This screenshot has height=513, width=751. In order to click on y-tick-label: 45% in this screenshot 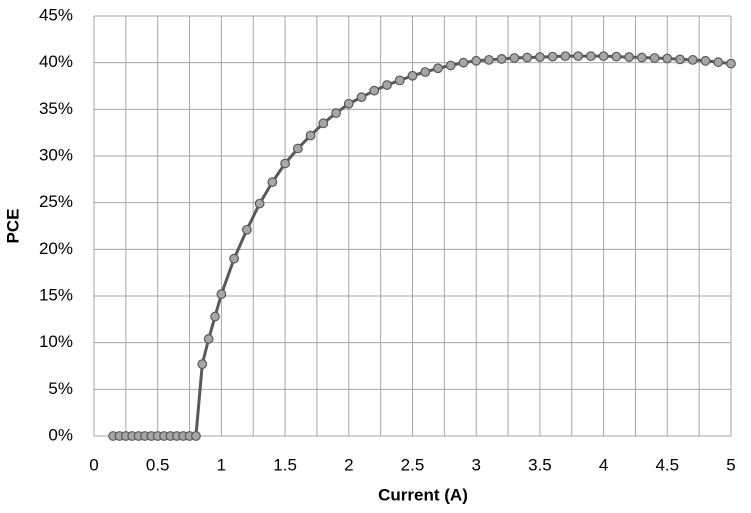, I will do `click(56, 14)`.